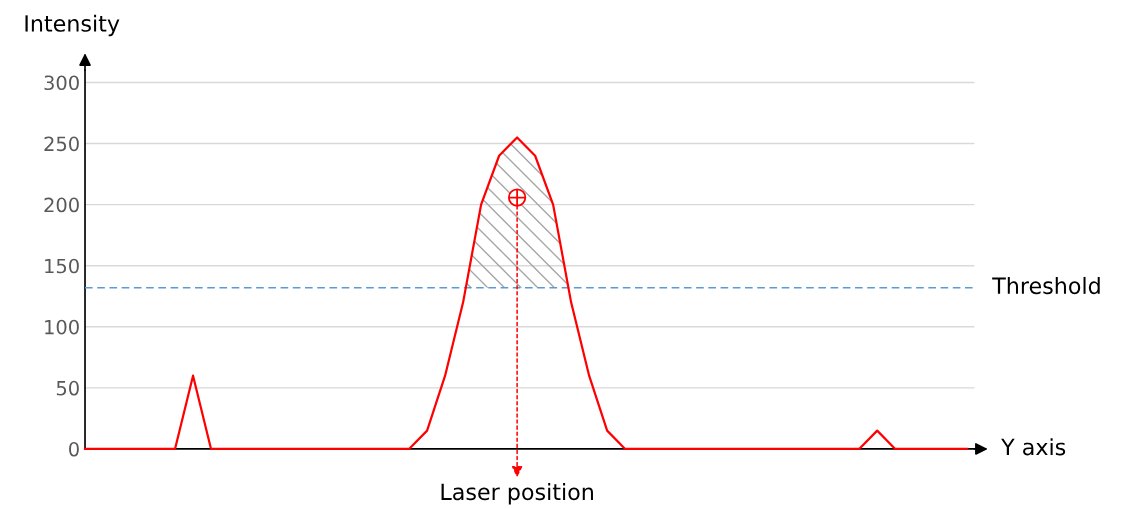 The image size is (1123, 509). Describe the element at coordinates (62, 266) in the screenshot. I see `y-tick-label: 150` at that location.